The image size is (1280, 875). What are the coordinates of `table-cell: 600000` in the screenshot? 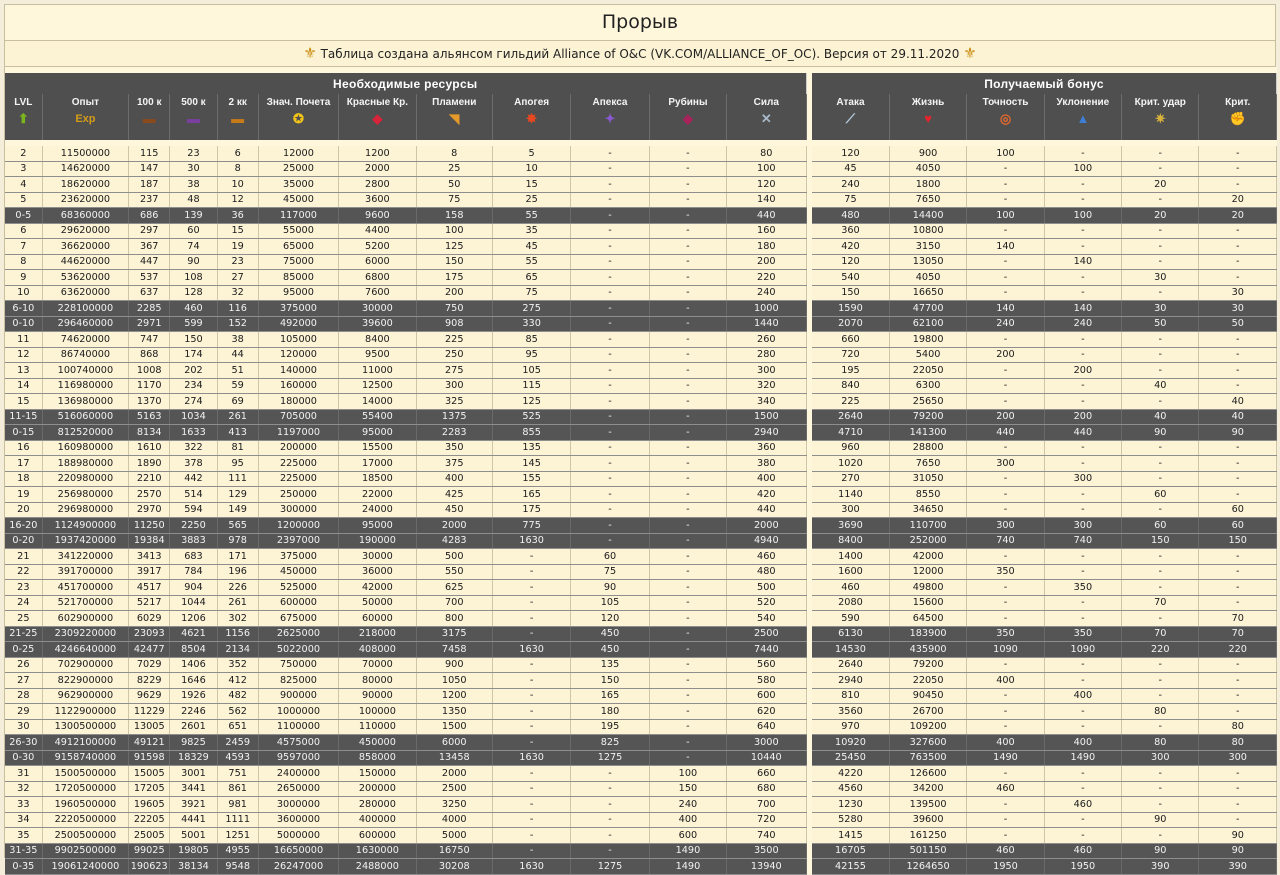 It's located at (377, 835).